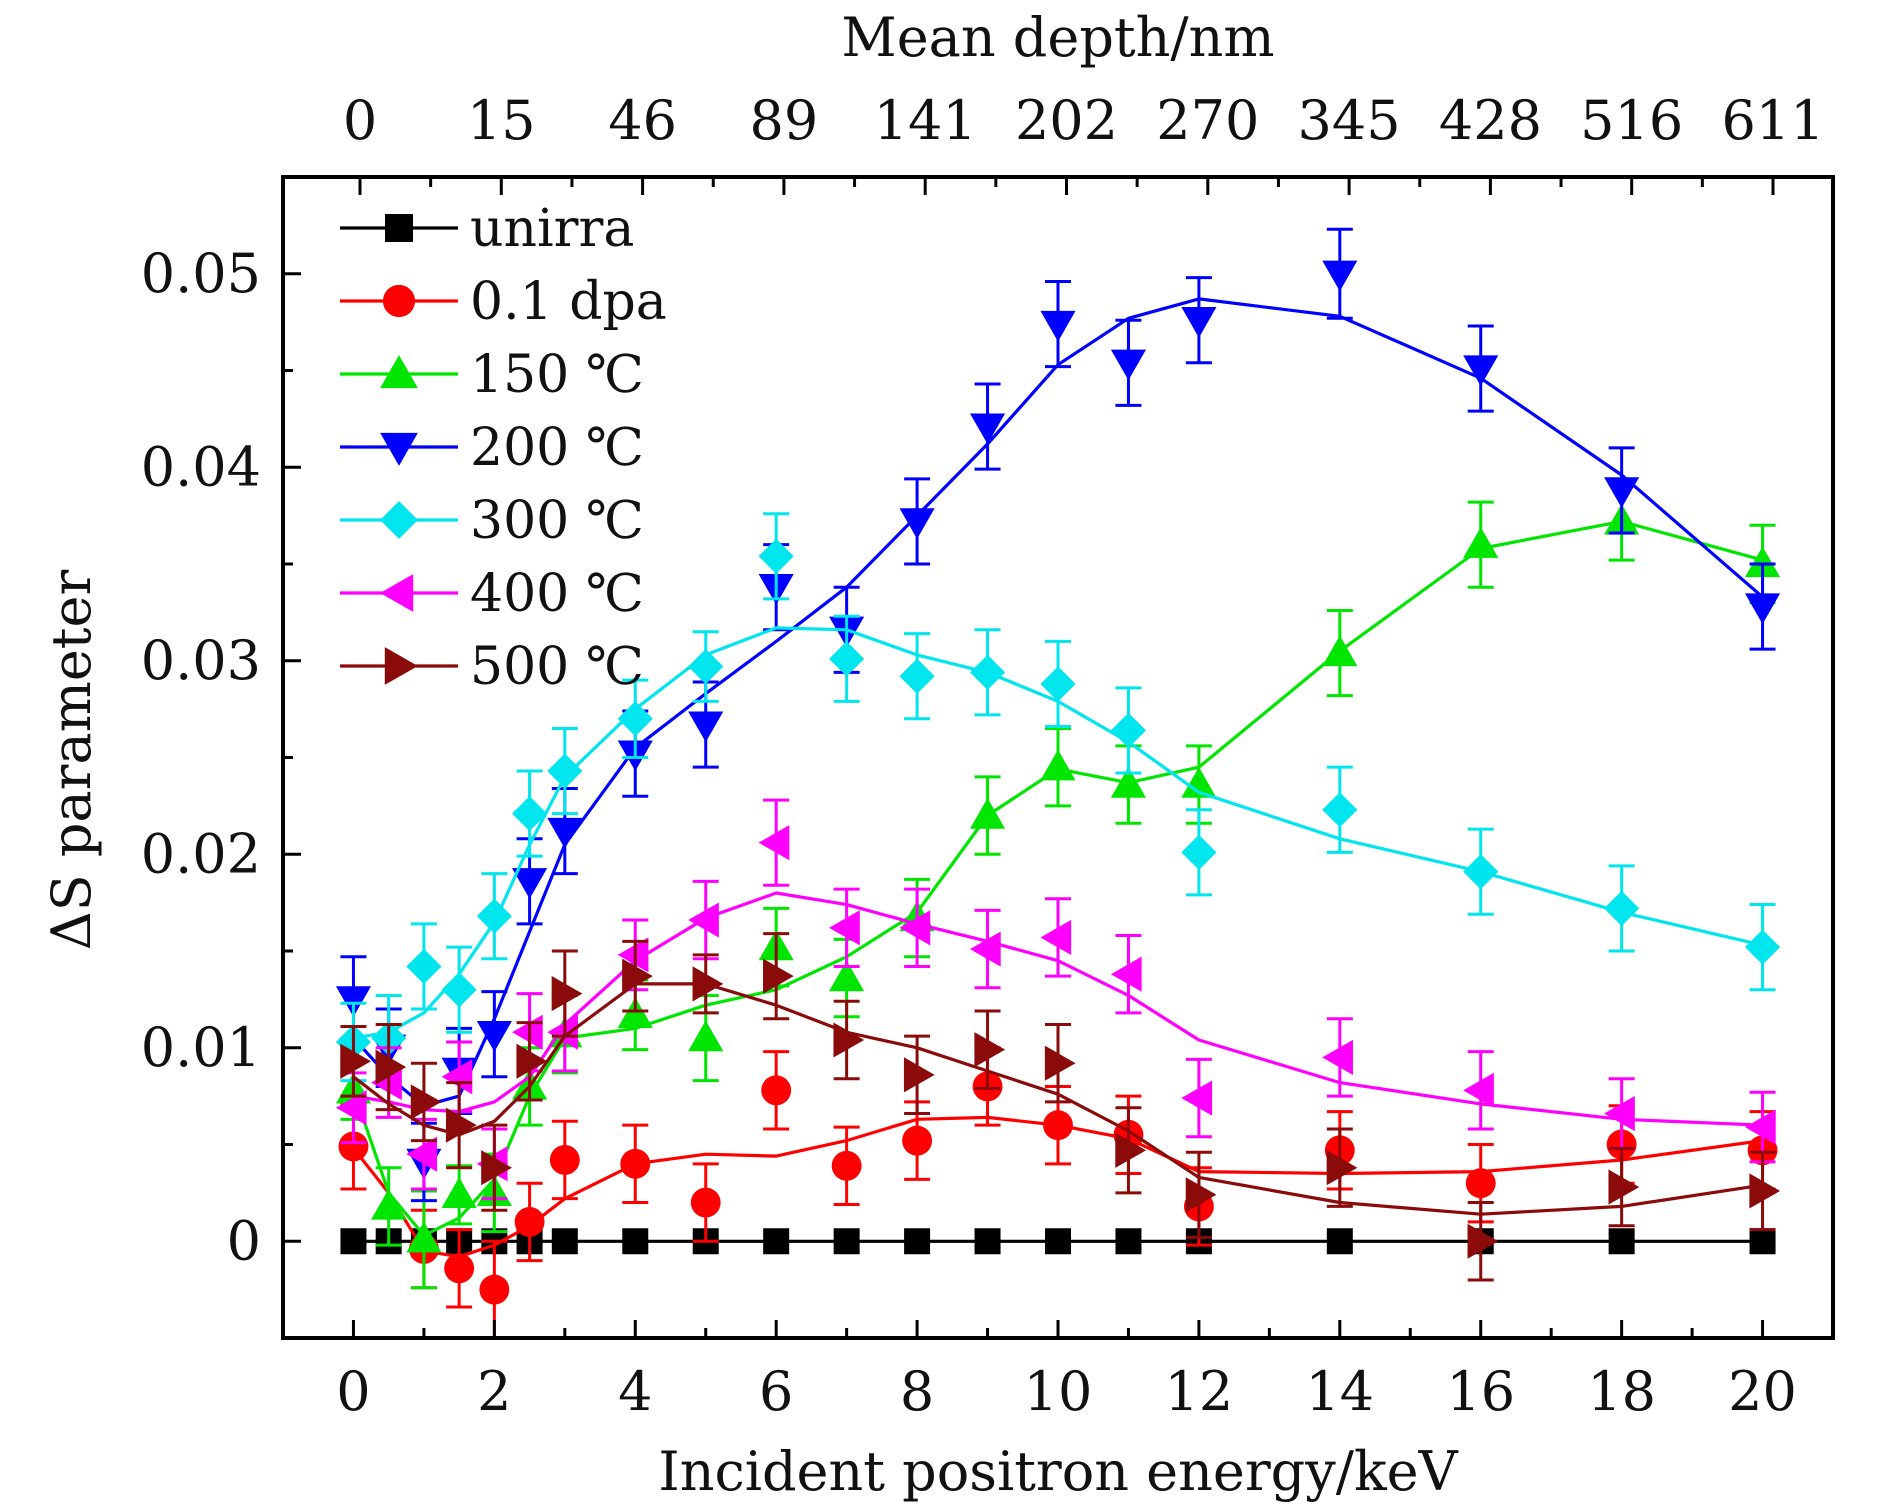 The image size is (1890, 1512). I want to click on legend-item-0: unirra, so click(487, 229).